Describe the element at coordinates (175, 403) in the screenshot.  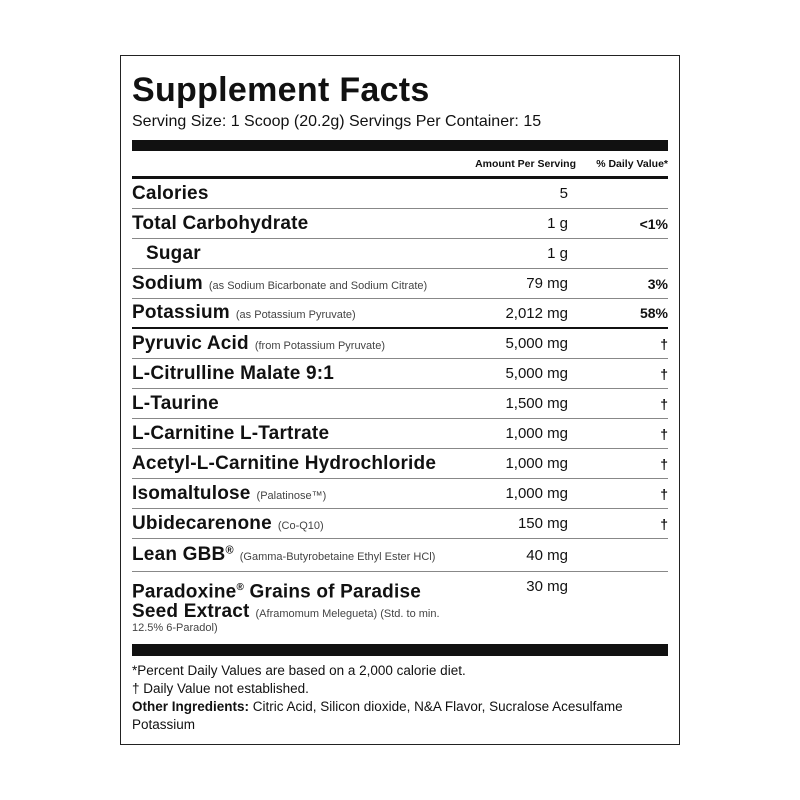
I see `nutrient-name: L-Taurine` at that location.